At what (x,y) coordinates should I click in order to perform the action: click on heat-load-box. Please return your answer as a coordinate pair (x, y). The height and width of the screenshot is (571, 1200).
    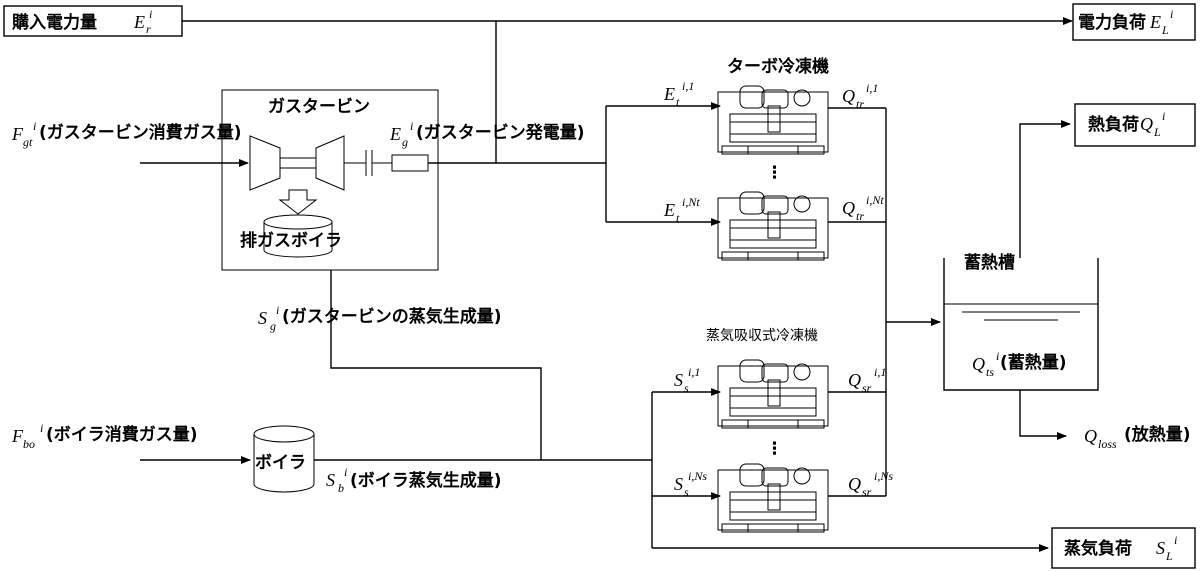
    Looking at the image, I should click on (1135, 125).